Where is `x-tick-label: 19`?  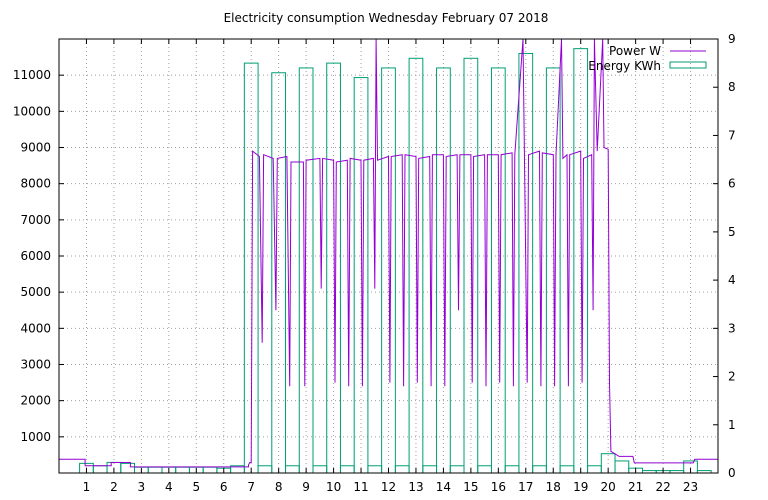
x-tick-label: 19 is located at coordinates (580, 487).